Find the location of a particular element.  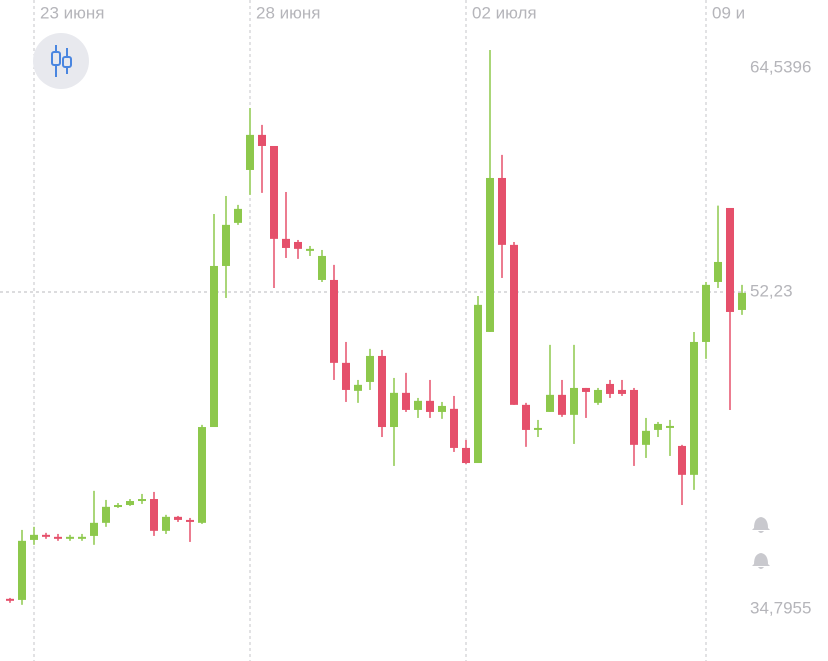

x-tick-label: 28 июня is located at coordinates (288, 12).